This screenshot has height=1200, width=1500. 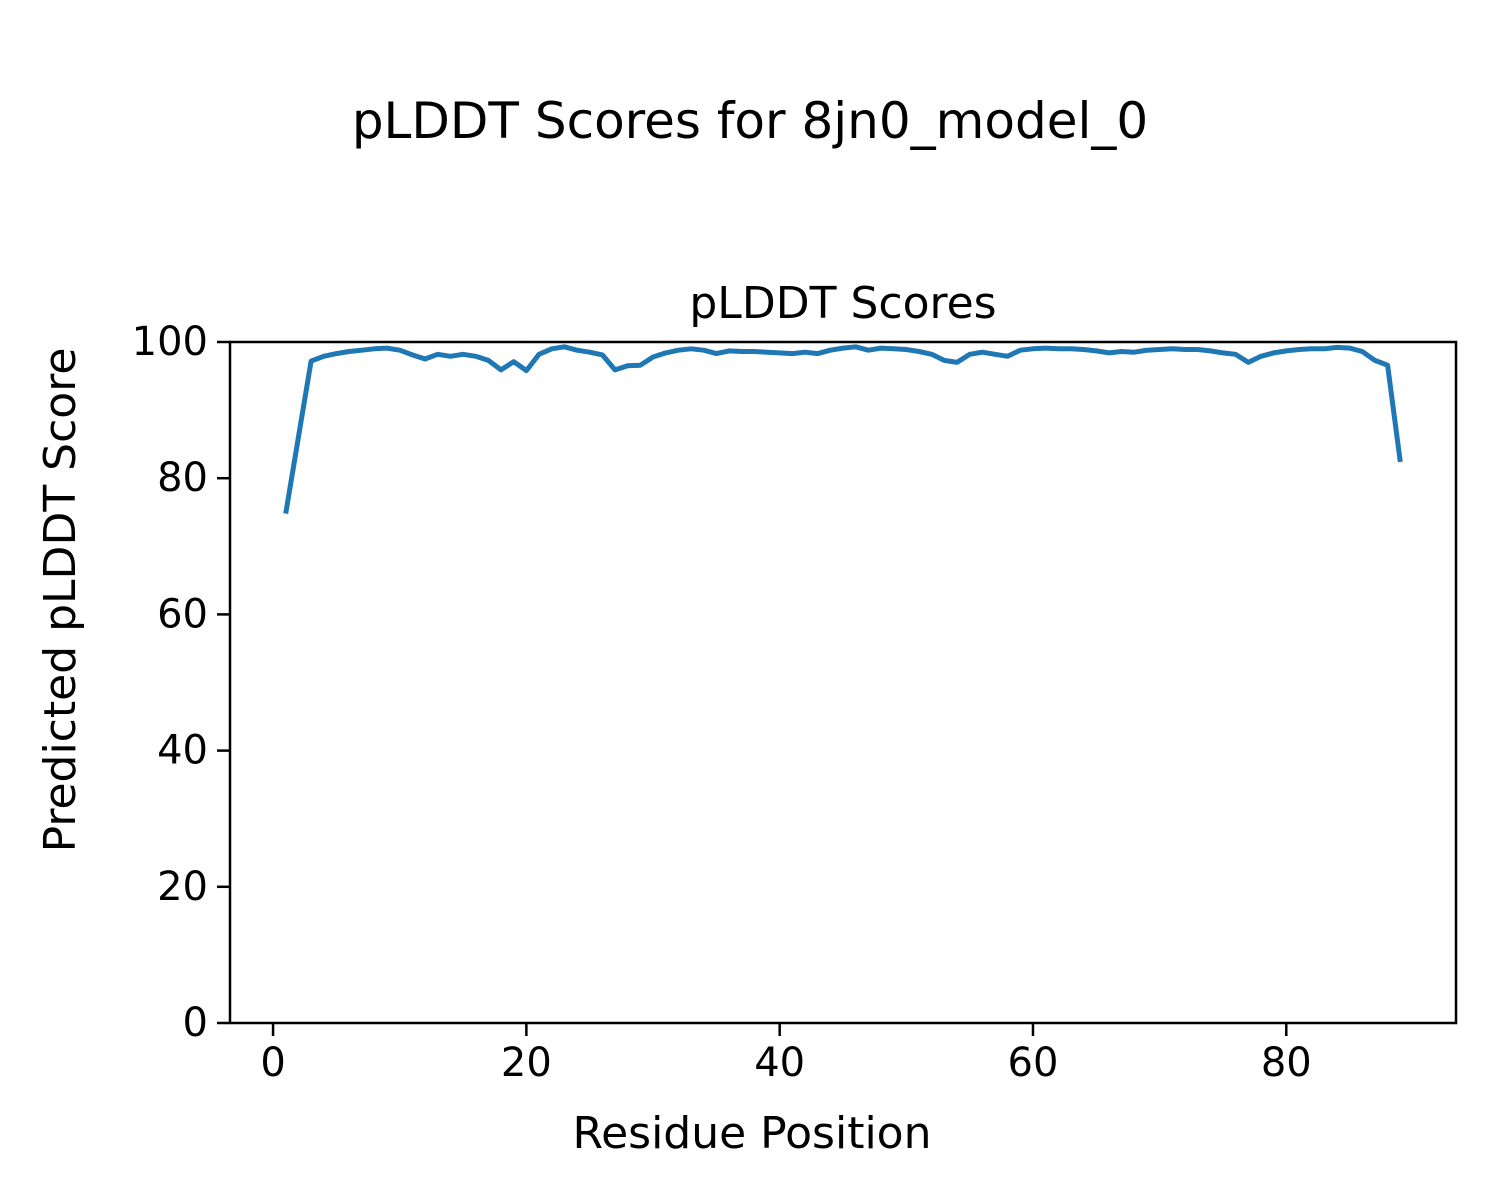 What do you see at coordinates (182, 614) in the screenshot?
I see `y-tick-label: 60` at bounding box center [182, 614].